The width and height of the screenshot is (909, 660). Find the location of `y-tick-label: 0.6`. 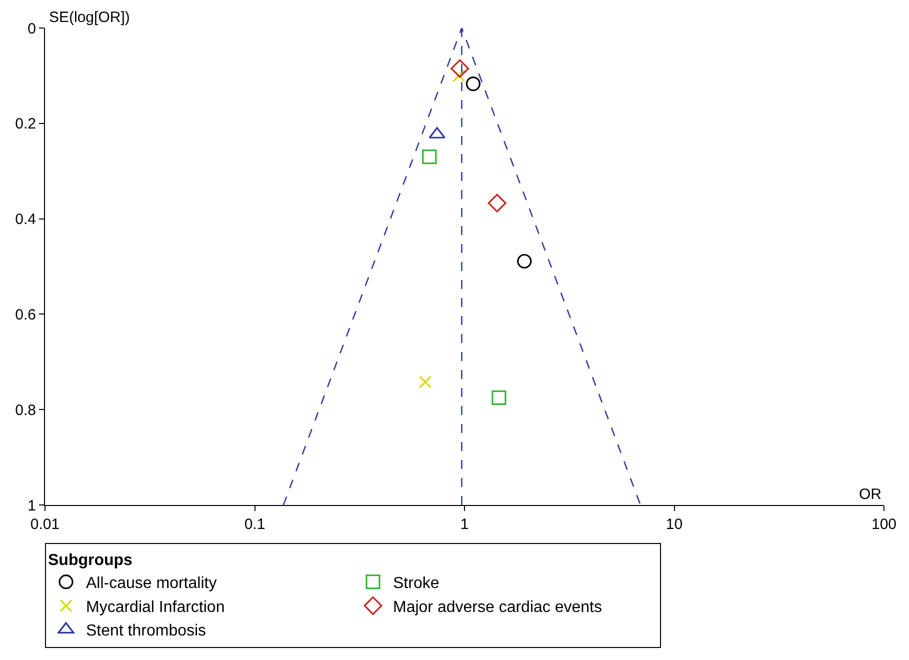

y-tick-label: 0.6 is located at coordinates (25, 315).